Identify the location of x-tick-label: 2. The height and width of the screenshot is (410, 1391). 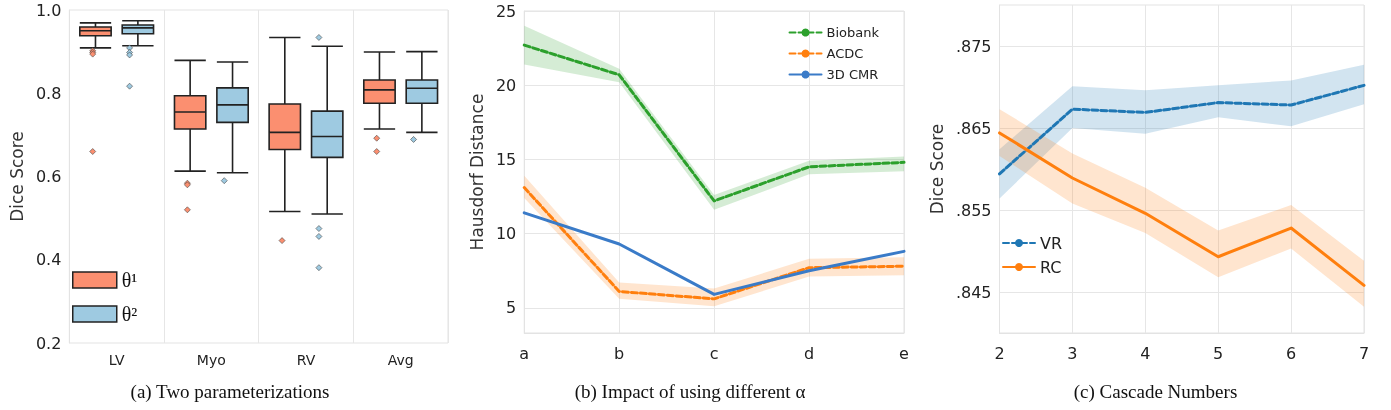
(999, 353).